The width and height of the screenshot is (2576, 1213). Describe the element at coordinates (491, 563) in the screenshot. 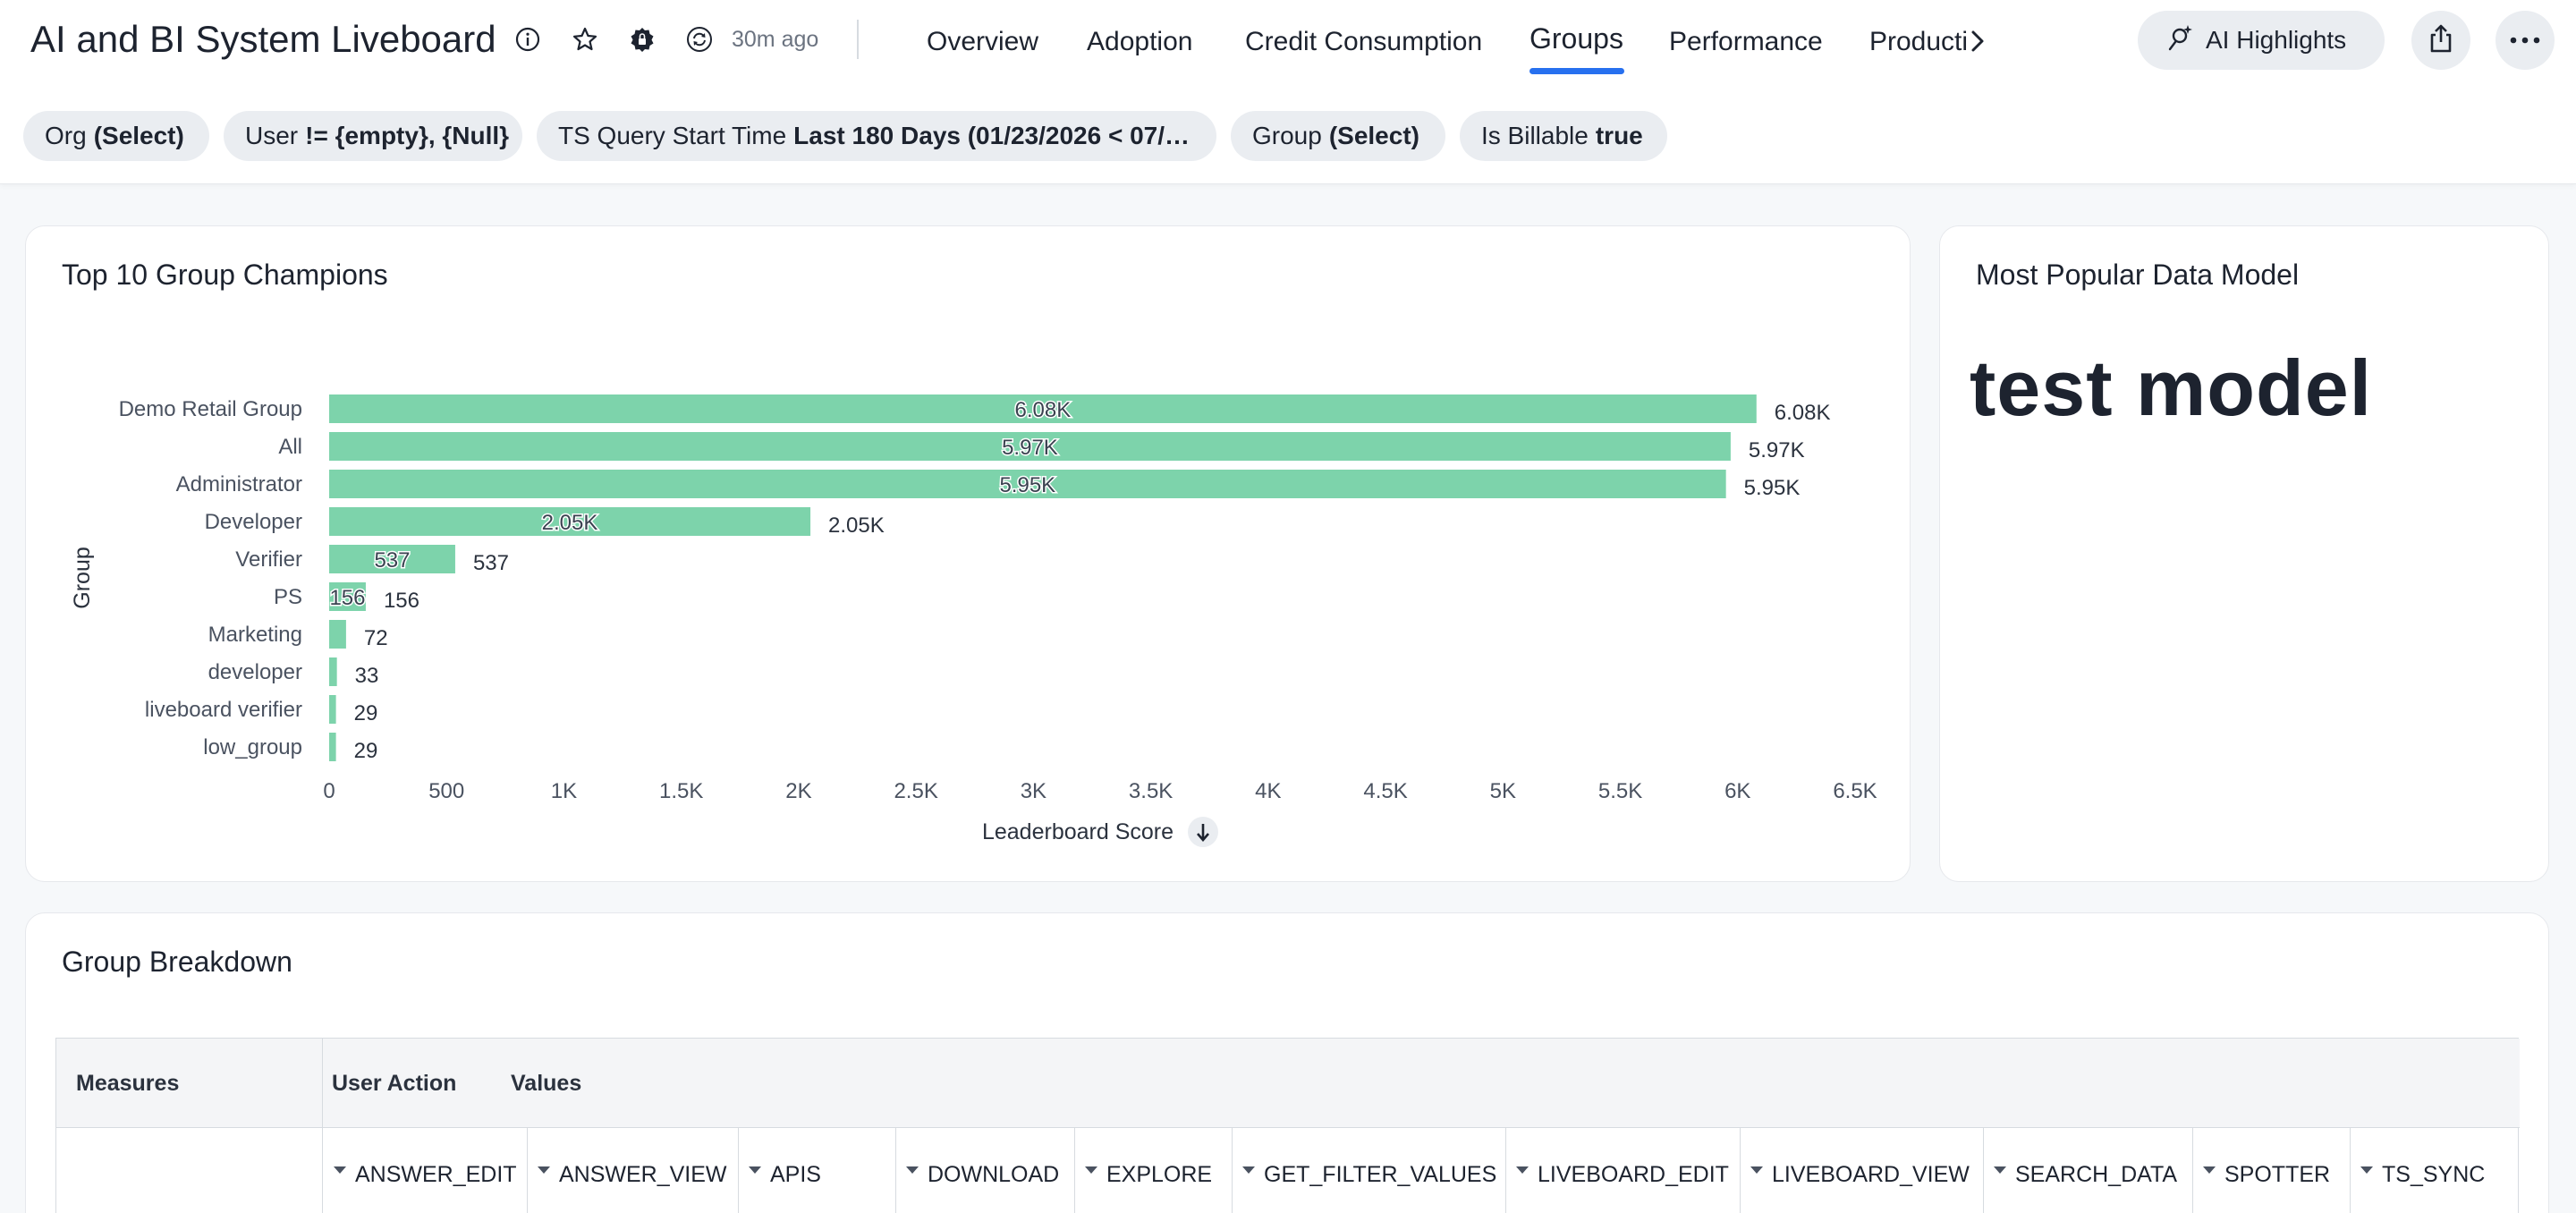

I see `data-label: 537` at that location.